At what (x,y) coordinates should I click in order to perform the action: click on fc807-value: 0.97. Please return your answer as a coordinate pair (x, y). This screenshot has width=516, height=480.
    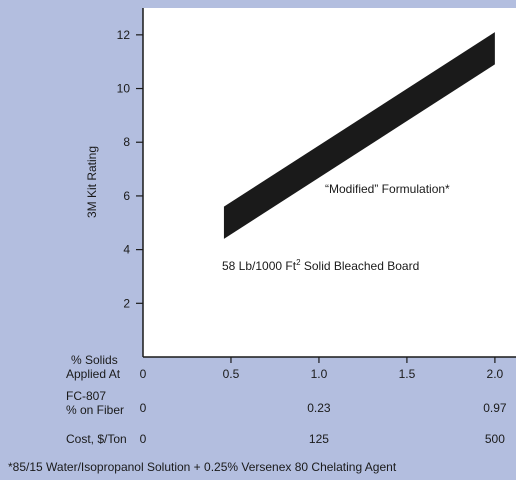
    Looking at the image, I should click on (495, 408).